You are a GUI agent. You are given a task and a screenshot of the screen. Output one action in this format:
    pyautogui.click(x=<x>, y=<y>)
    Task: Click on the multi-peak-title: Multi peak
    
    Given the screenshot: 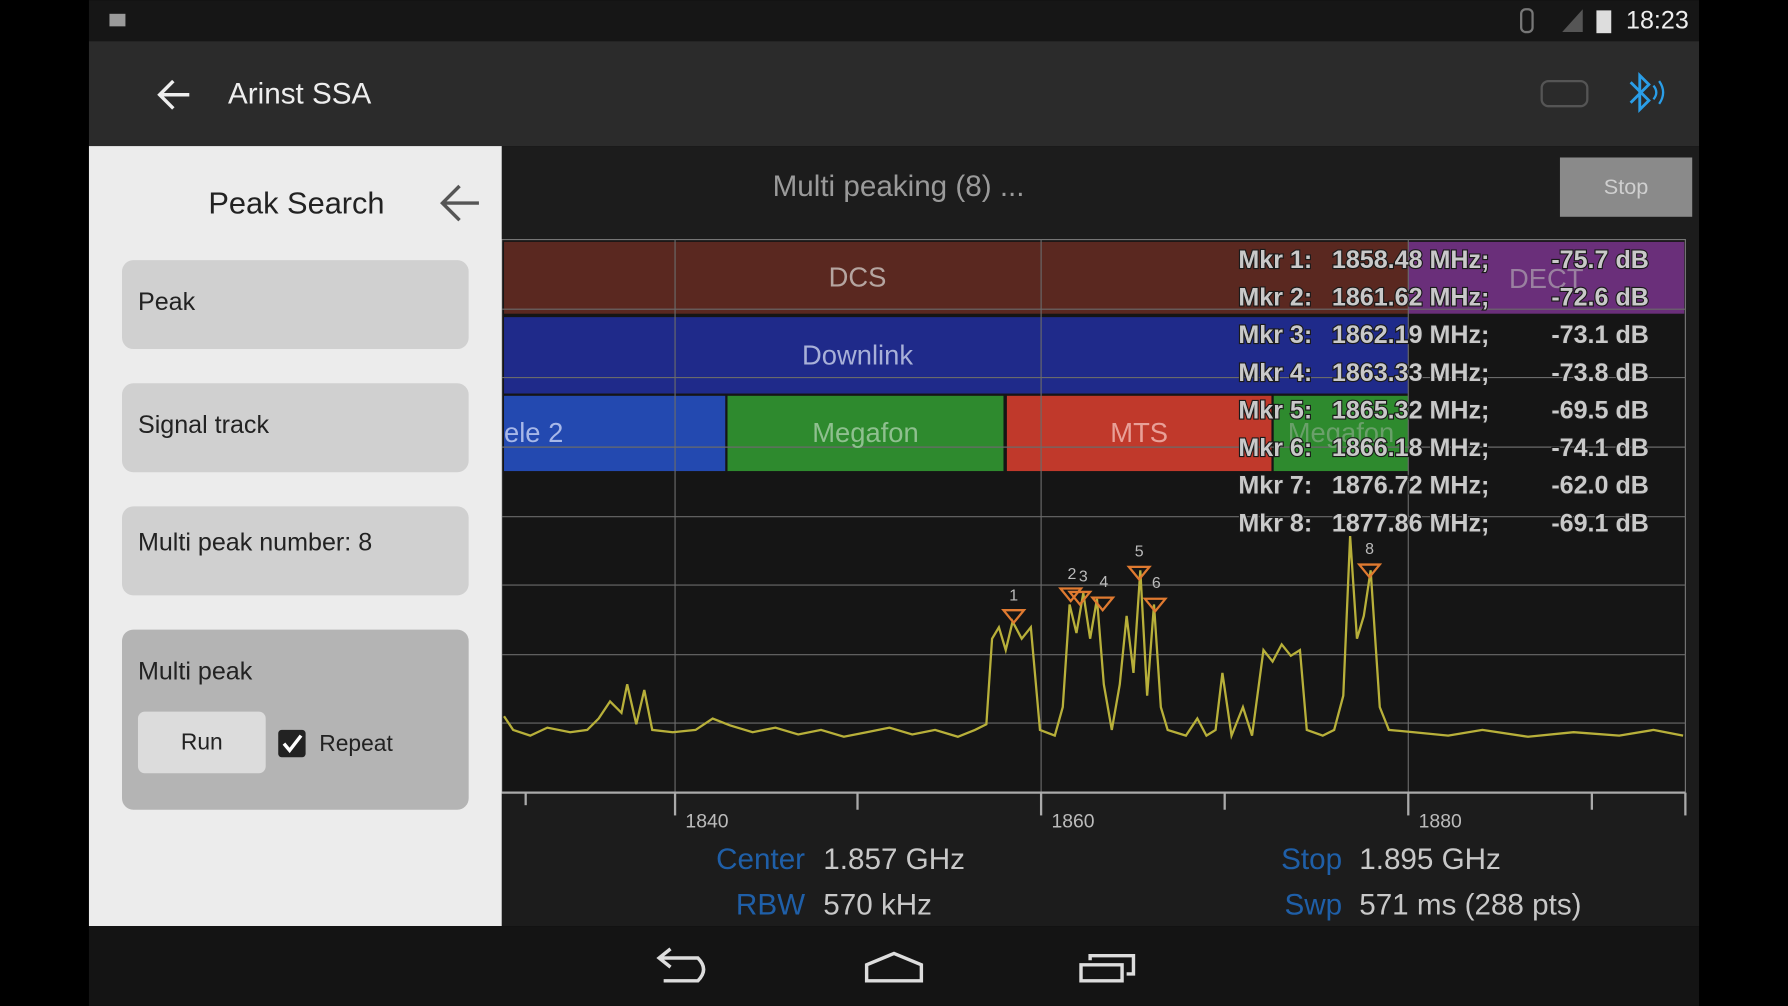 What is the action you would take?
    pyautogui.click(x=195, y=672)
    